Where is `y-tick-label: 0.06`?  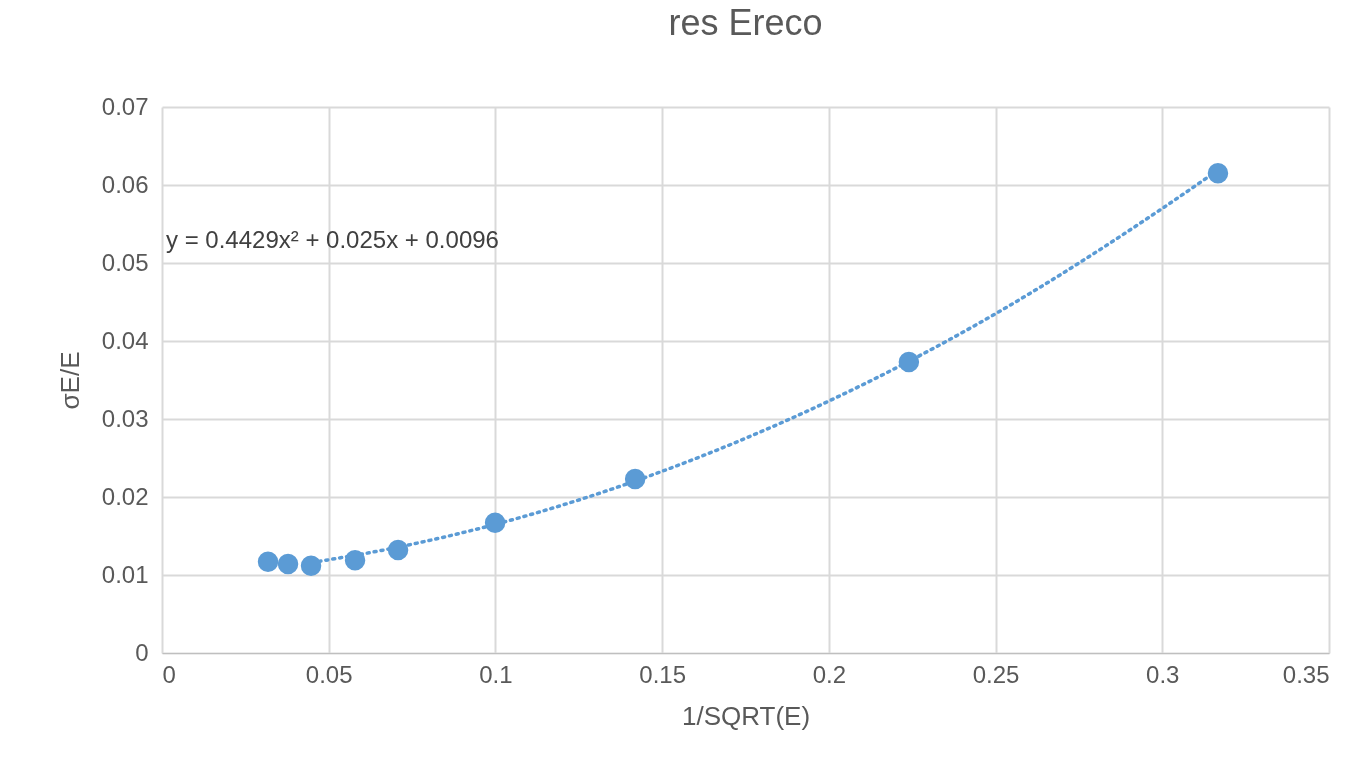
y-tick-label: 0.06 is located at coordinates (125, 184).